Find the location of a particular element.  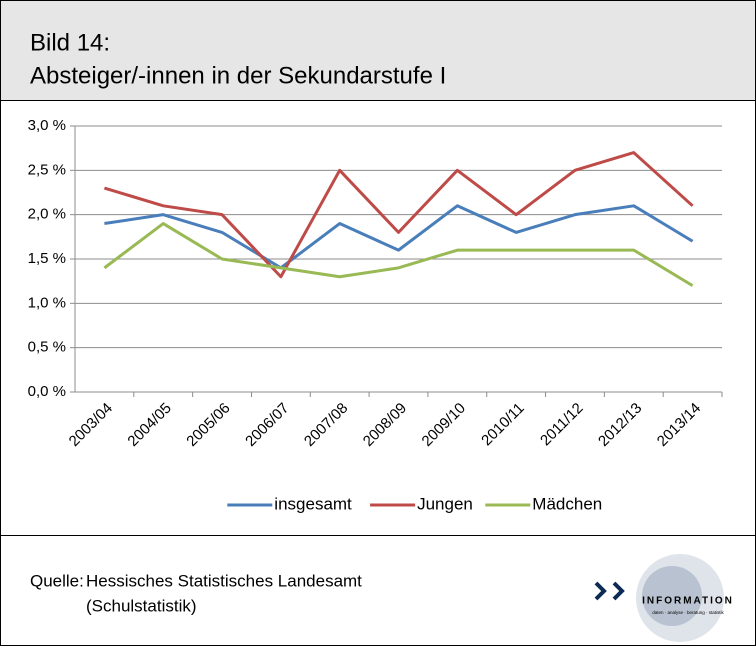

logo-text: INFORMATION is located at coordinates (688, 601).